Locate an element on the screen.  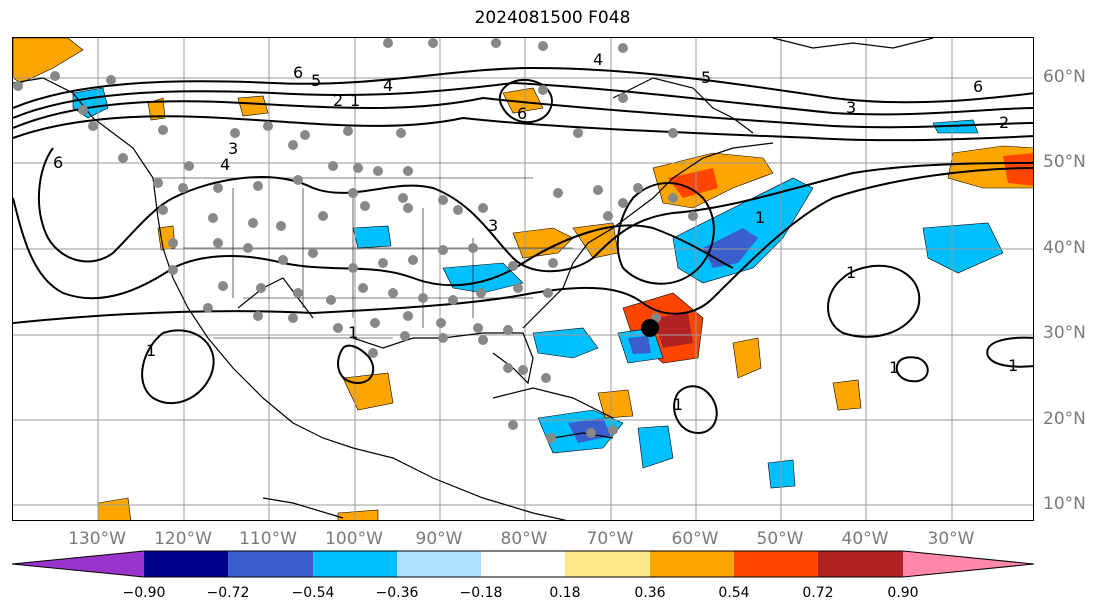
lat-label: 10°N is located at coordinates (1064, 504).